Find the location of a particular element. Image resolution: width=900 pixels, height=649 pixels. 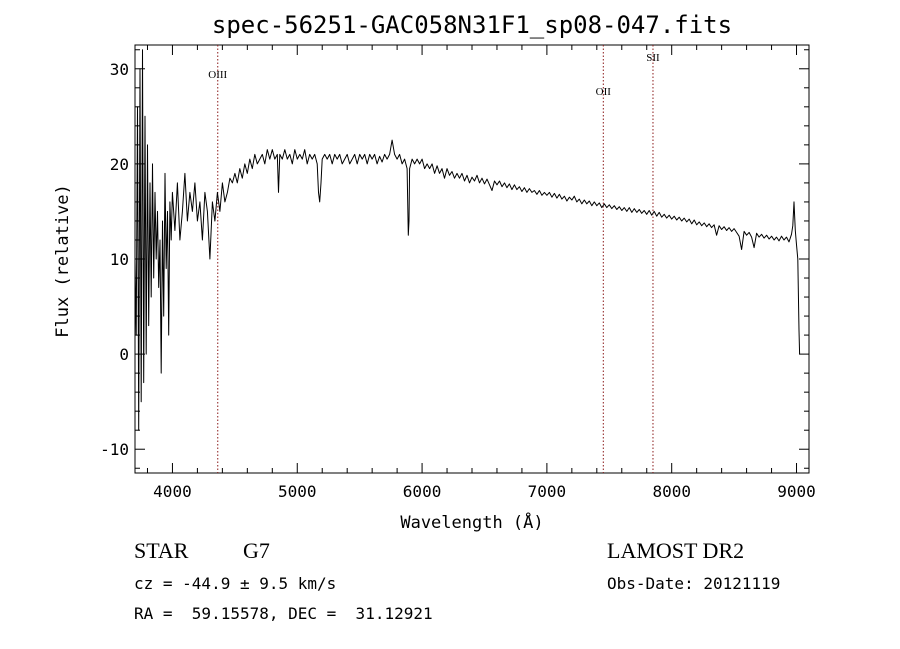

chart-title: spec-56251-GAC058N31F1_sp08-047.fits is located at coordinates (472, 25).